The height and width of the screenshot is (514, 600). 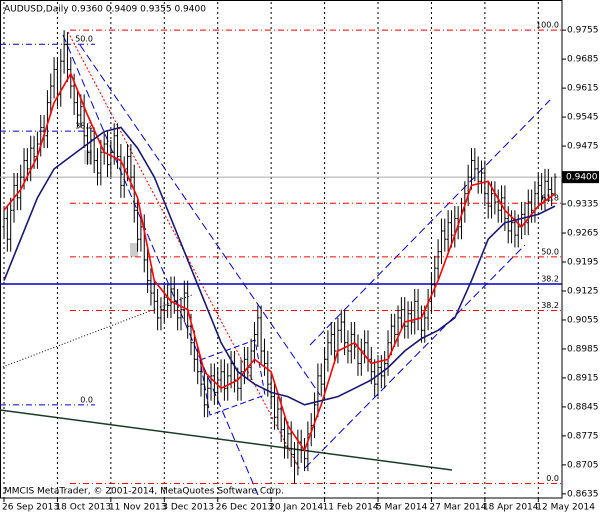 I want to click on y-tick-label: 0.9685, so click(x=583, y=60).